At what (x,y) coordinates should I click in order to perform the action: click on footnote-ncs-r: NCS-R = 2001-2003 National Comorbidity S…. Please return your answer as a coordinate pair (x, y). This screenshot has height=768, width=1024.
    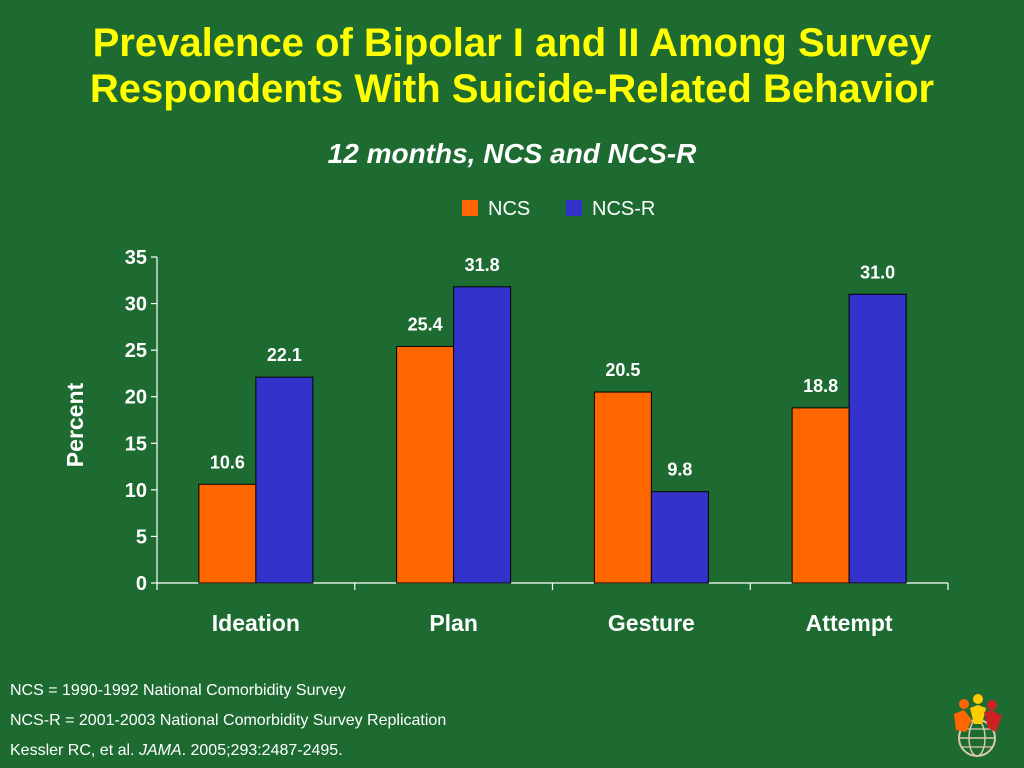
    Looking at the image, I should click on (228, 720).